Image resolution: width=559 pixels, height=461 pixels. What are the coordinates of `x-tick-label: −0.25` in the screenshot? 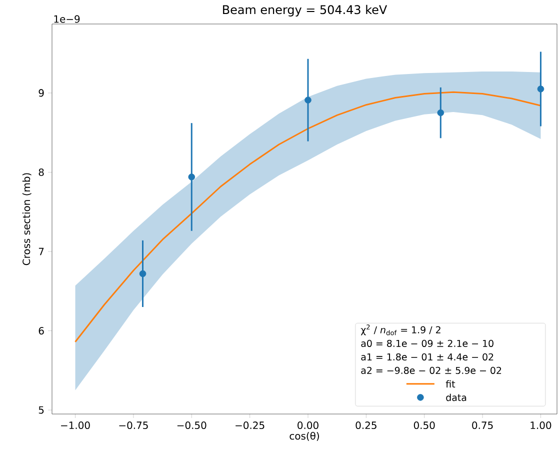 It's located at (250, 426).